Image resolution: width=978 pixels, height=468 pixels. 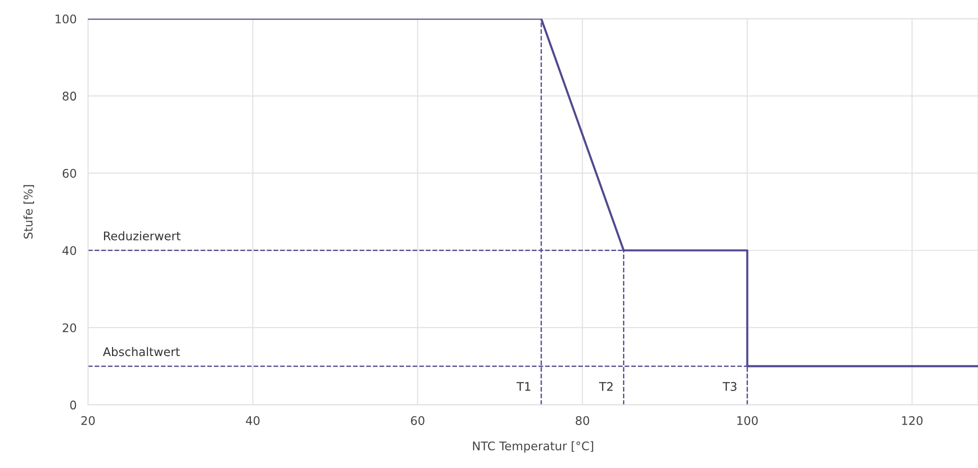 What do you see at coordinates (253, 421) in the screenshot?
I see `x-tick-label: 40` at bounding box center [253, 421].